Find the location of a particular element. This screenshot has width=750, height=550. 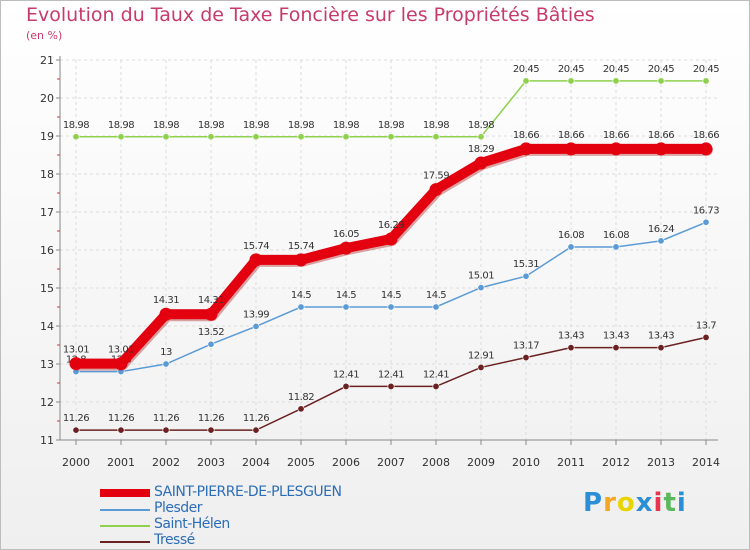

x-tick-label: 2007 is located at coordinates (391, 462).